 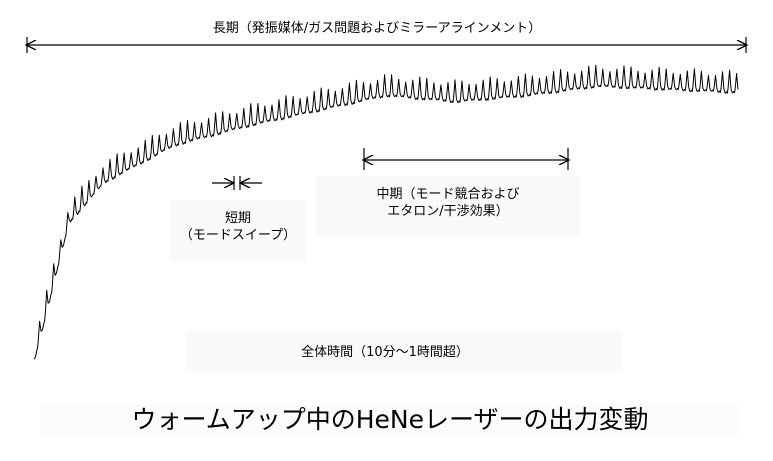 I want to click on mid-term-label-line-2: エタロン/干渉効果）, so click(x=448, y=211).